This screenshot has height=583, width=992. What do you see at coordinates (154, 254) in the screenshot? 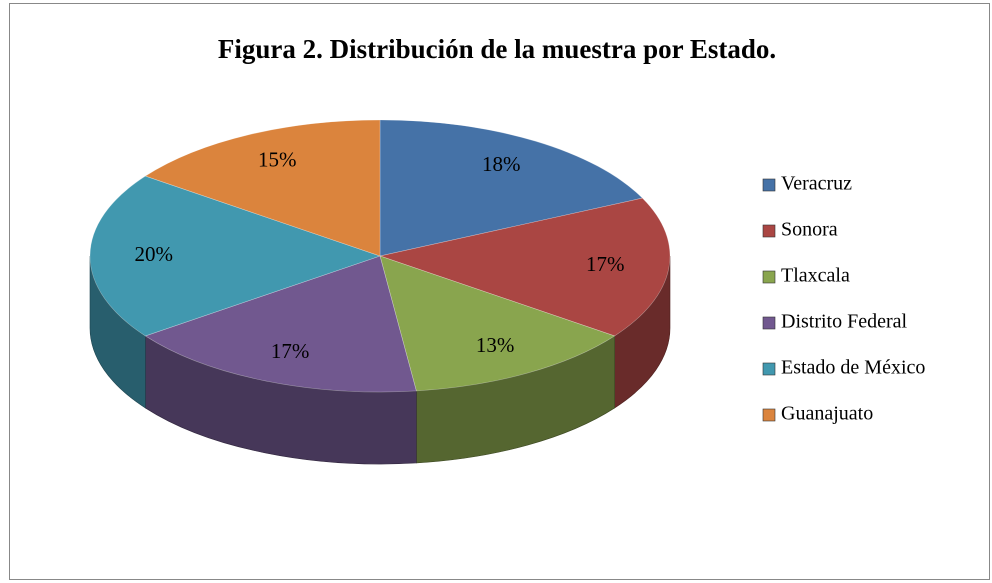
I see `data-label: 20%` at bounding box center [154, 254].